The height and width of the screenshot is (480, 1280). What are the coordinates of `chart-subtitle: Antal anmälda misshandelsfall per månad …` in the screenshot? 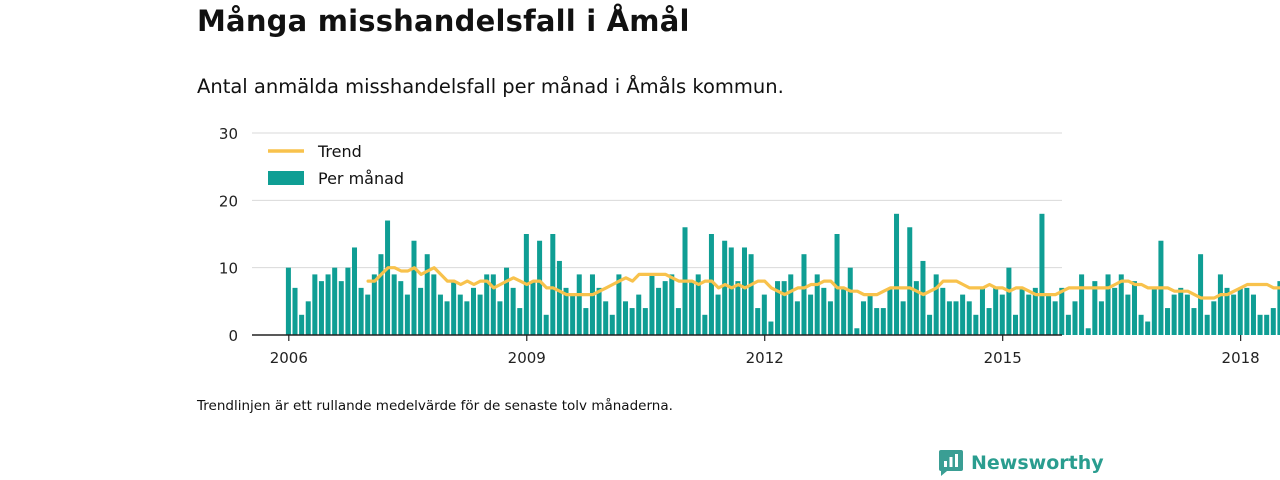 It's located at (490, 86).